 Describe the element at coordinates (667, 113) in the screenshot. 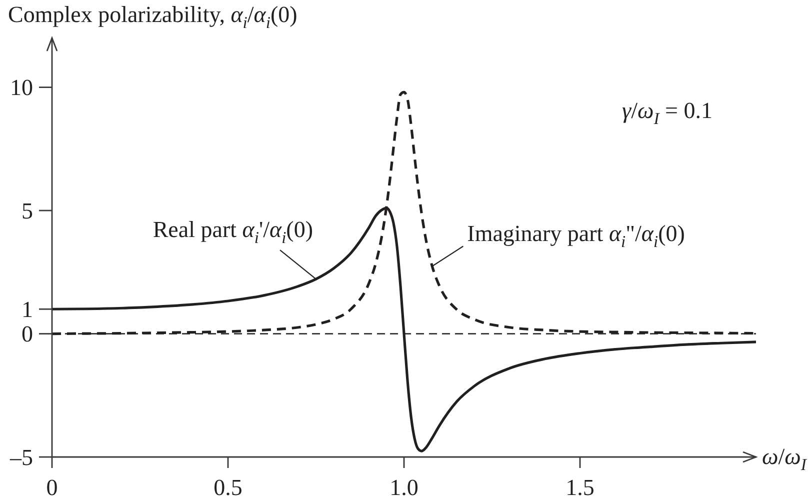

I see `annotation: γ/ω$_{I}$ = 0.1` at that location.